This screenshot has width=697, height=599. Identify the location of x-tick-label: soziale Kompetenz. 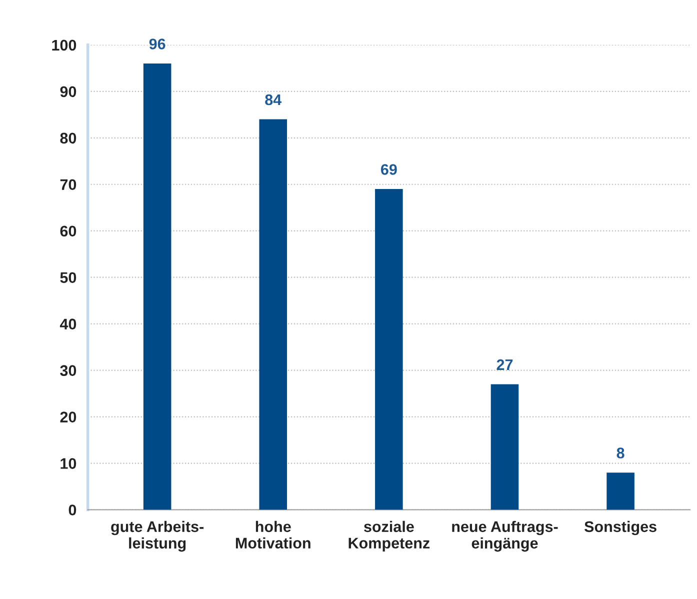
(389, 536).